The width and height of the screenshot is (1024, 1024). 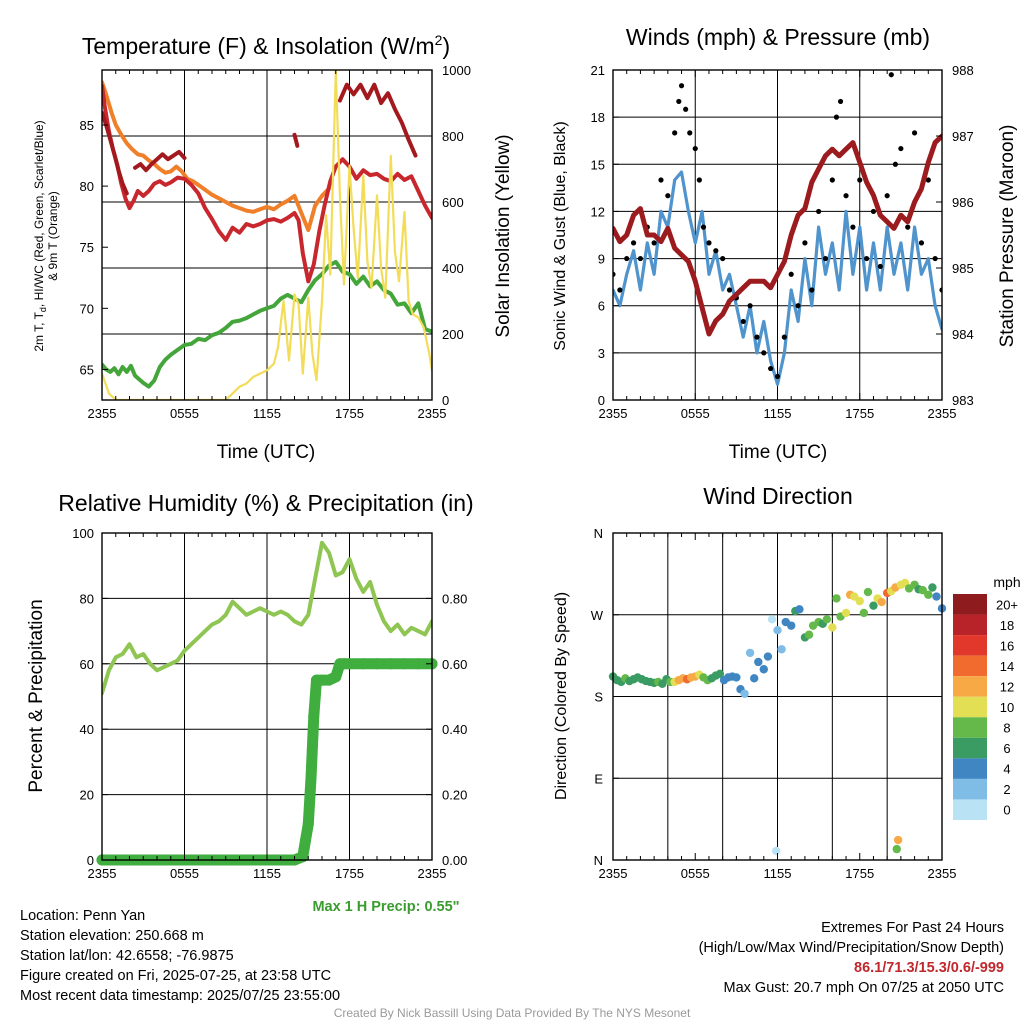 What do you see at coordinates (778, 413) in the screenshot?
I see `wind-xtick-label: 1155` at bounding box center [778, 413].